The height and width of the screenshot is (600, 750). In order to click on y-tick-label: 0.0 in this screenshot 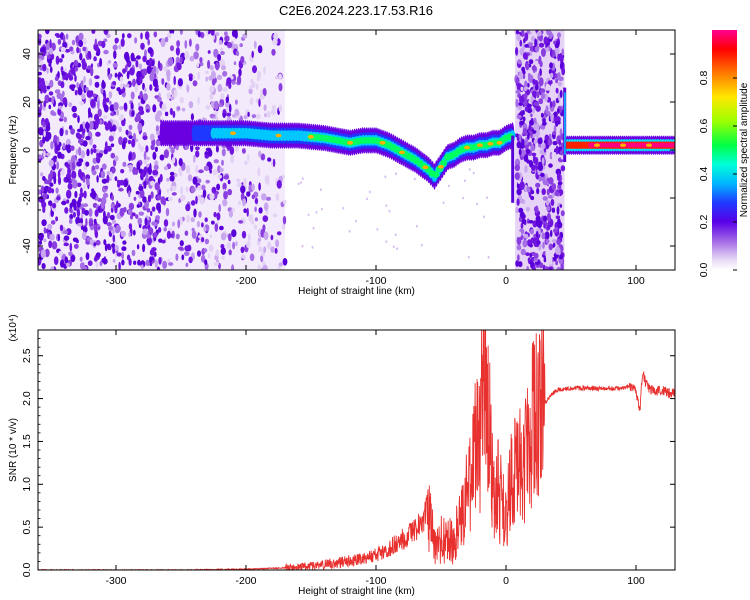, I will do `click(27, 570)`.